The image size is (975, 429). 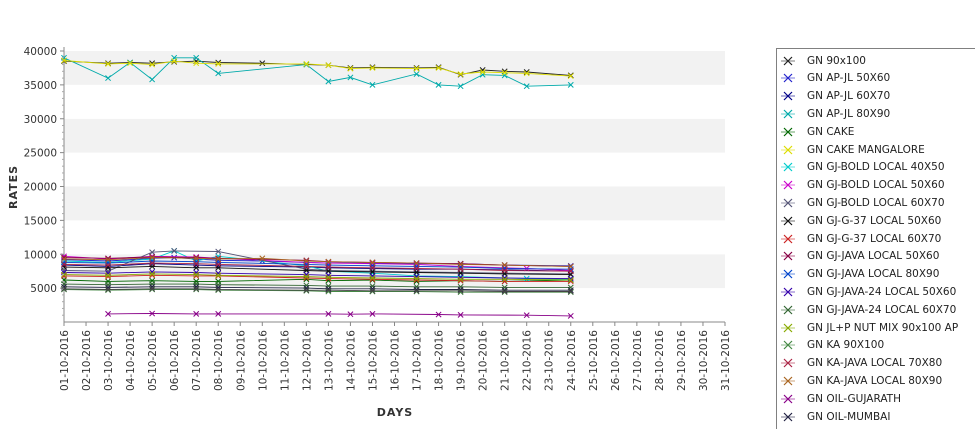 What do you see at coordinates (550, 360) in the screenshot?
I see `x-tick-label: 23-10-2016` at bounding box center [550, 360].